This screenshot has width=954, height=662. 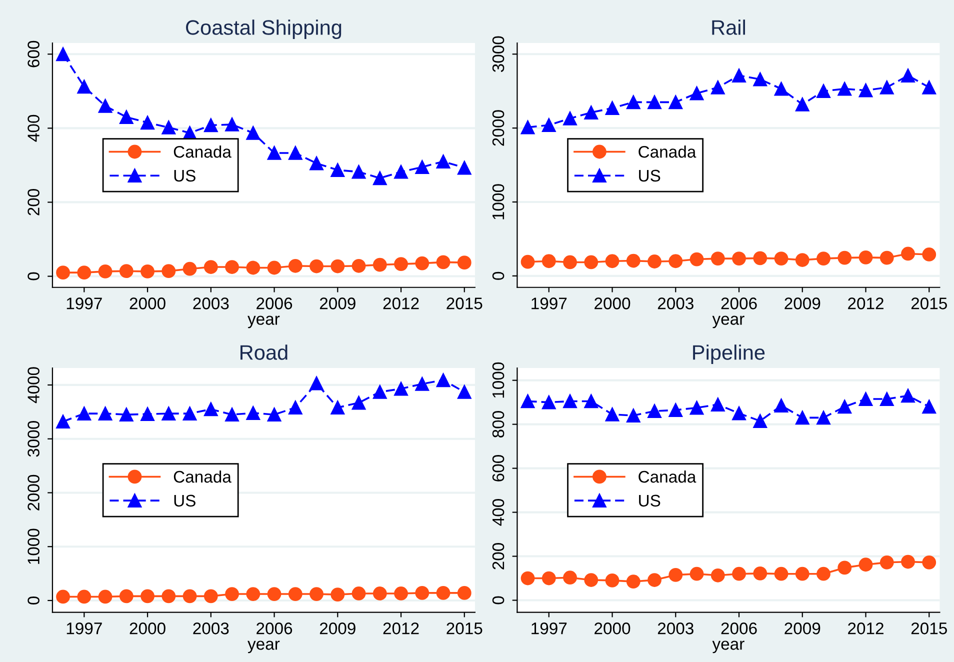 What do you see at coordinates (498, 556) in the screenshot?
I see `y-tick-label: 200` at bounding box center [498, 556].